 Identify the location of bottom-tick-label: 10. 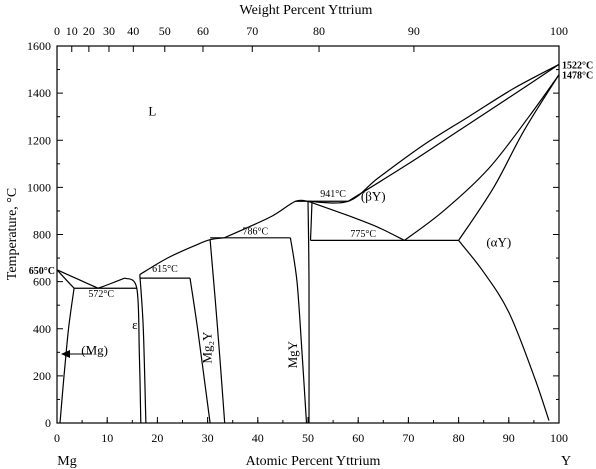
(107, 438).